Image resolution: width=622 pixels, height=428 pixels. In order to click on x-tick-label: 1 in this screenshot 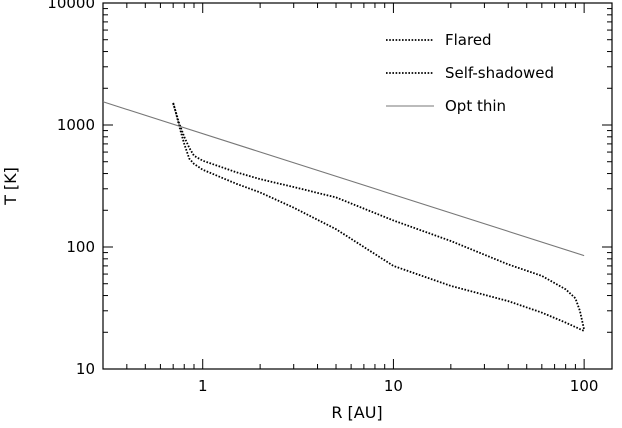, I will do `click(203, 386)`.